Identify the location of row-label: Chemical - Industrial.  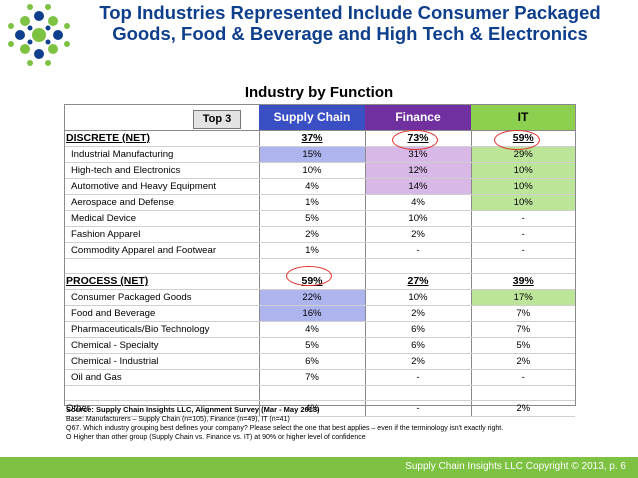
(162, 361).